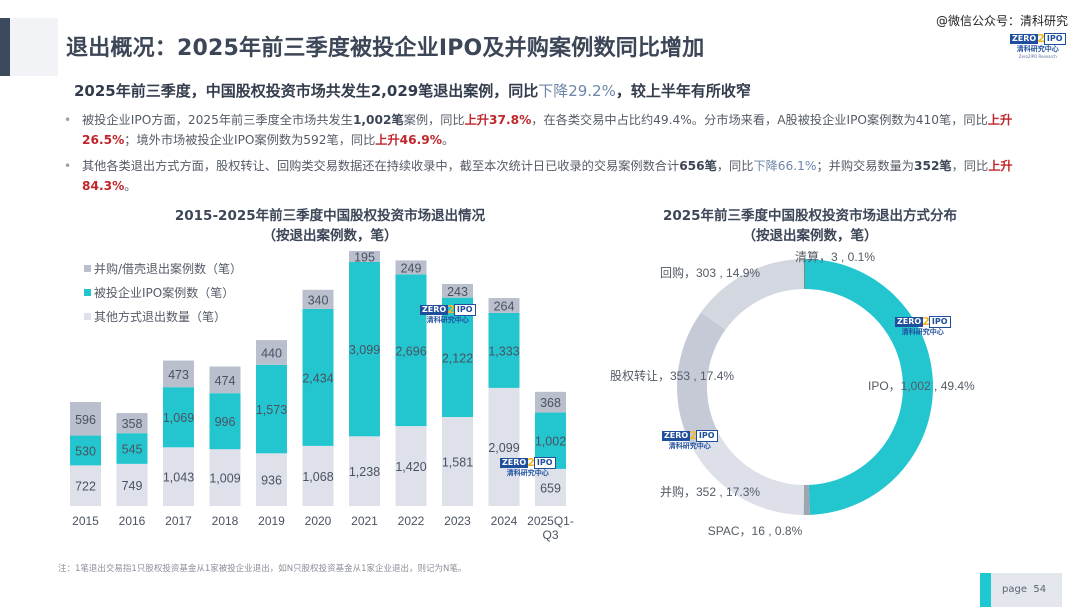  What do you see at coordinates (985, 590) in the screenshot?
I see `page-accent-bar` at bounding box center [985, 590].